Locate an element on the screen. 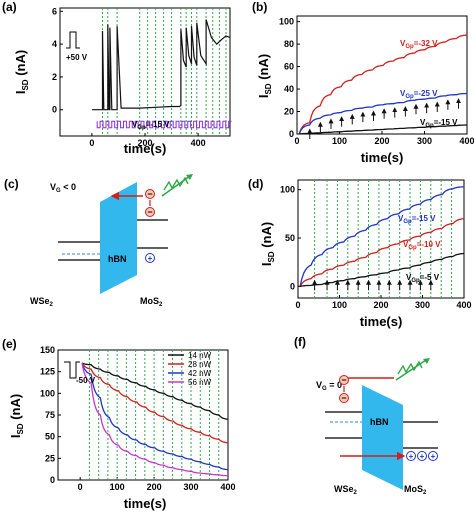  panel-d-red-series-label: VGp=-10 V is located at coordinates (422, 245).